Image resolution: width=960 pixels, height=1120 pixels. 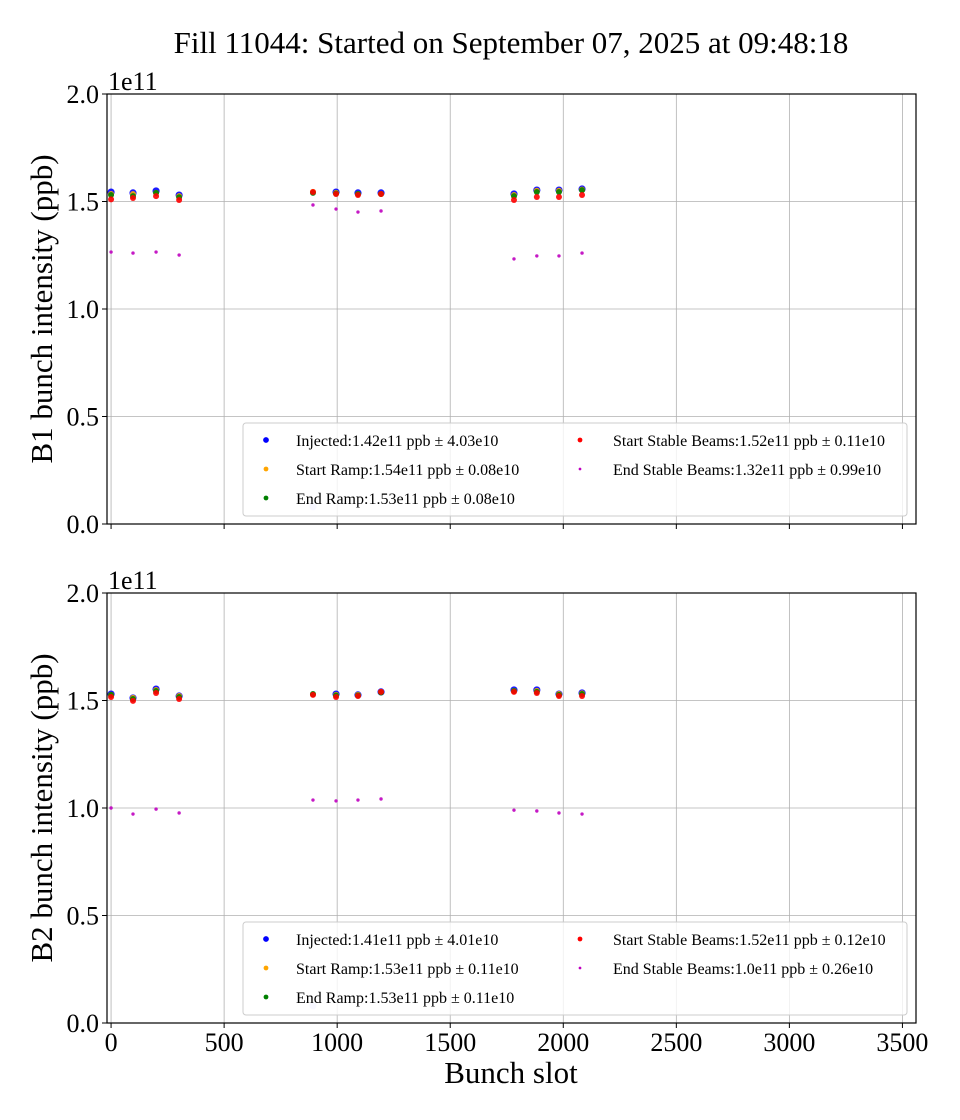 What do you see at coordinates (407, 470) in the screenshot?
I see `legend-label: Start Ramp:1.54e11 ppb ± 0.08e10` at bounding box center [407, 470].